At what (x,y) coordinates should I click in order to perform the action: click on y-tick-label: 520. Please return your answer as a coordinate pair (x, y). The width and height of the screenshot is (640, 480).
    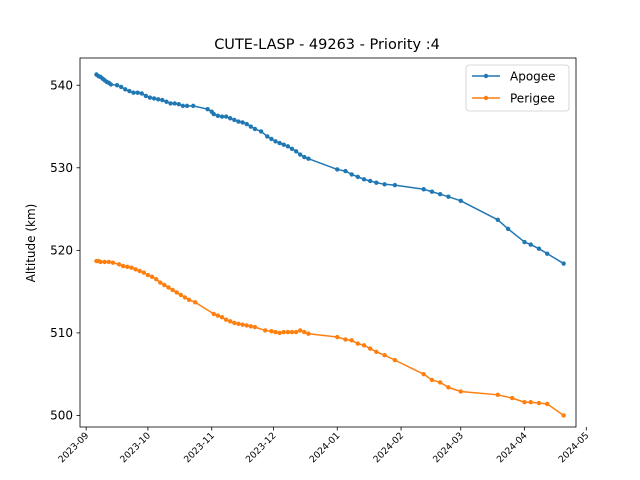
    Looking at the image, I should click on (61, 251).